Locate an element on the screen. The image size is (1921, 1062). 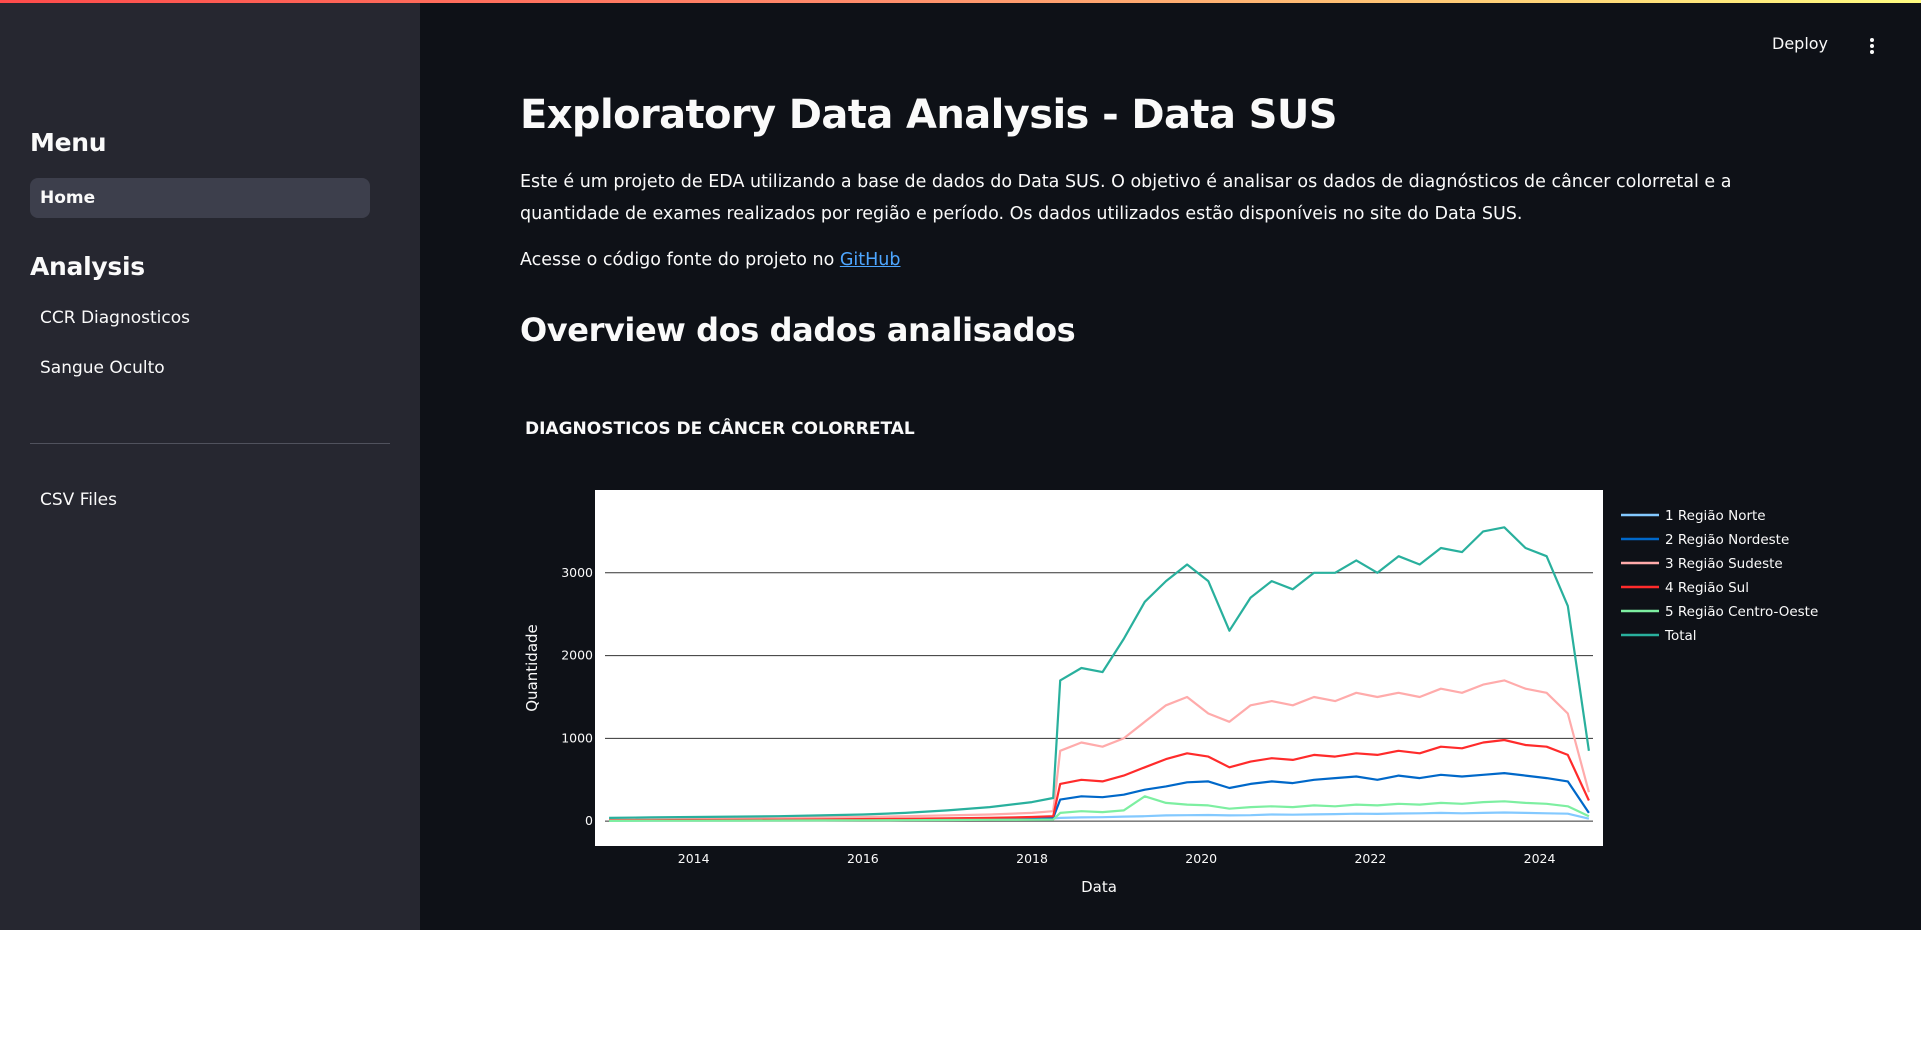
sidebar-analysis-heading: Analysis is located at coordinates (87, 266).